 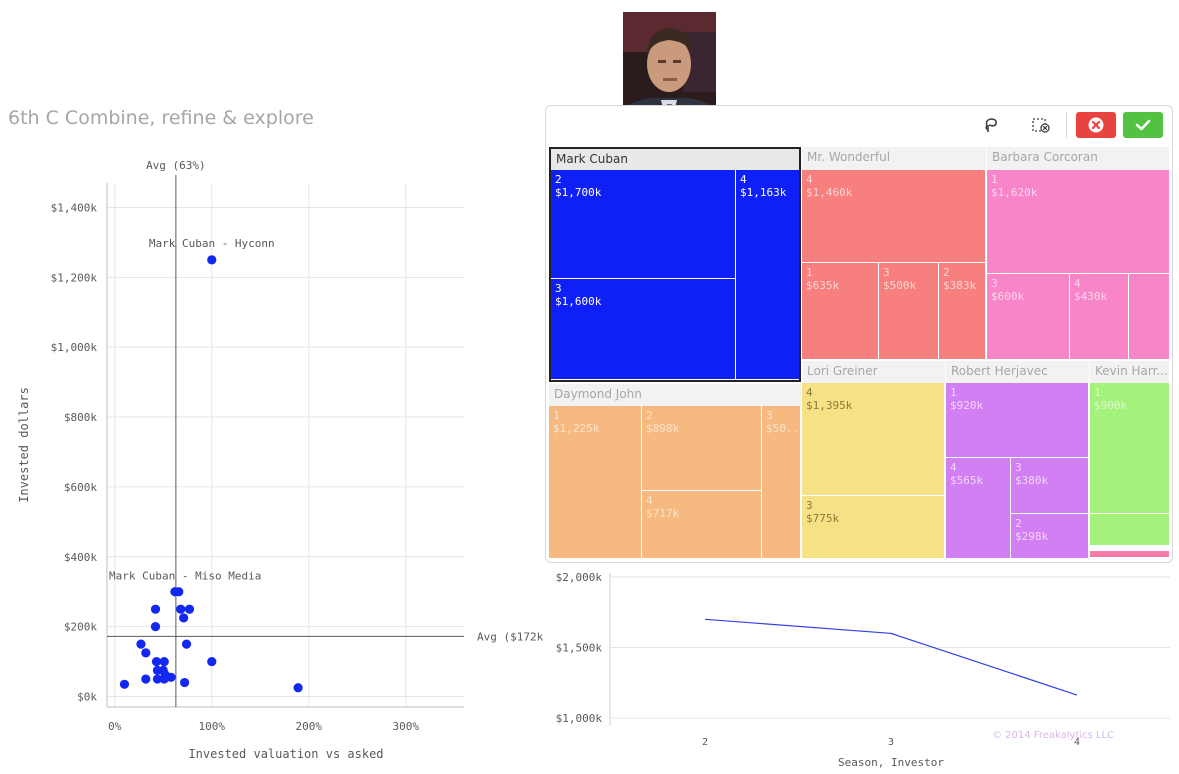 I want to click on treemap-cell: 4 $717k, so click(x=702, y=525).